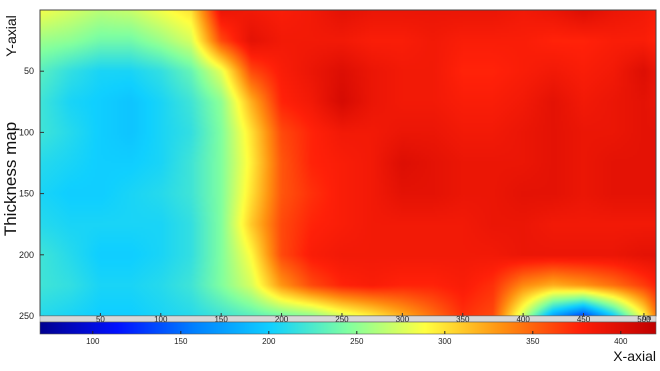 The height and width of the screenshot is (371, 660). I want to click on y-tick-label: 150, so click(26, 194).